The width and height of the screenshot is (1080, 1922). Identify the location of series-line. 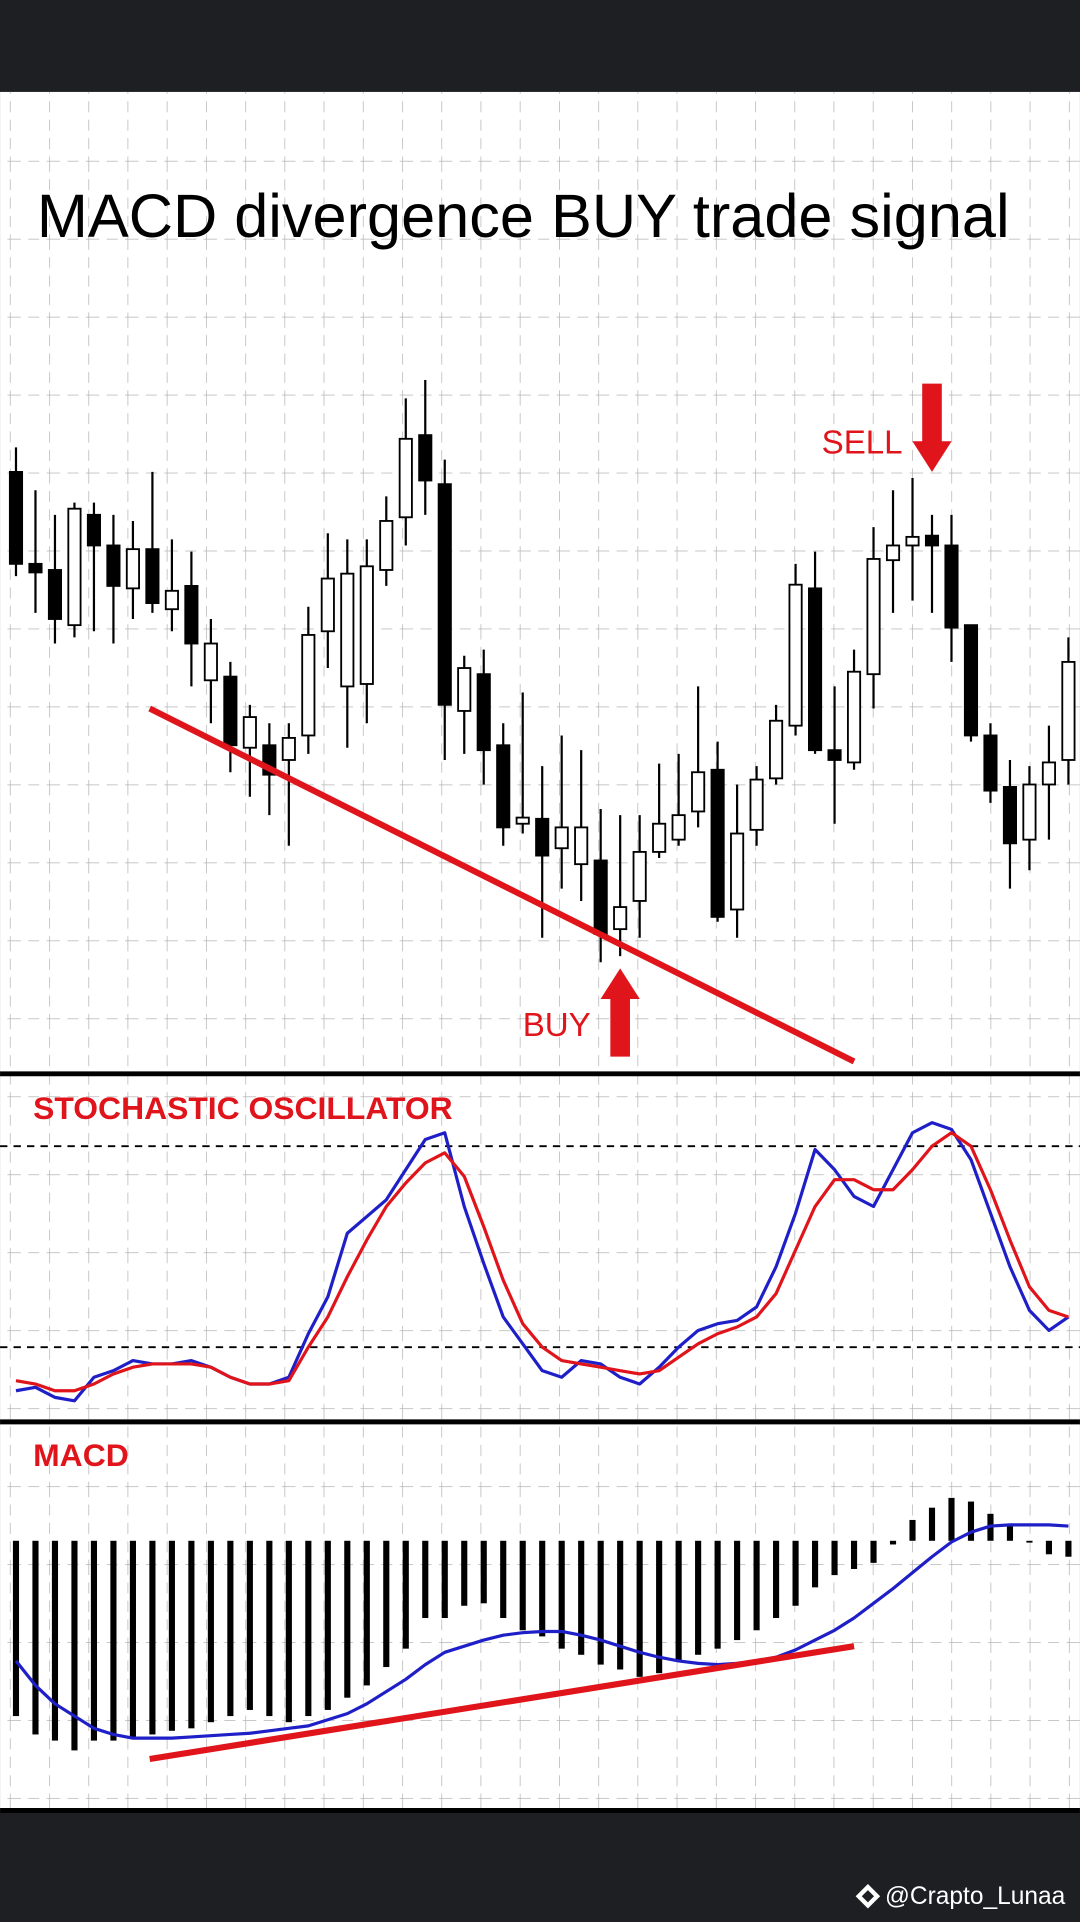
(542, 1262).